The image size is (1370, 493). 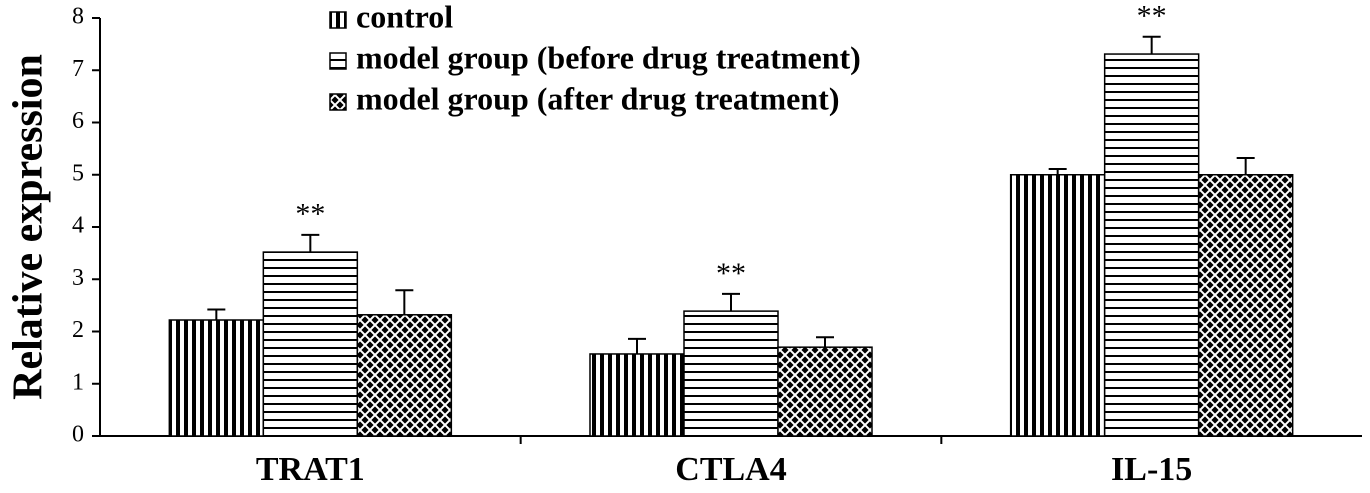 What do you see at coordinates (78, 69) in the screenshot?
I see `y-tick-label: 7` at bounding box center [78, 69].